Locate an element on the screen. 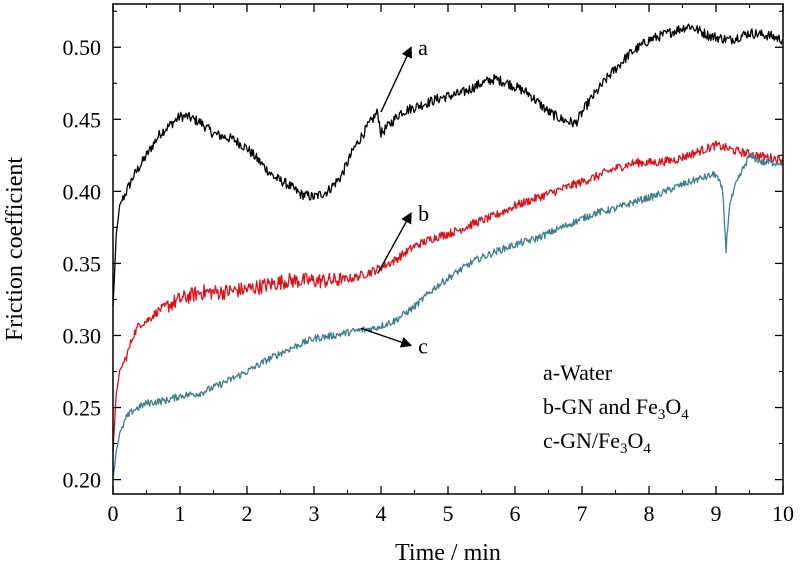 The image size is (800, 569). annotation-layer: a b c is located at coordinates (394, 197).